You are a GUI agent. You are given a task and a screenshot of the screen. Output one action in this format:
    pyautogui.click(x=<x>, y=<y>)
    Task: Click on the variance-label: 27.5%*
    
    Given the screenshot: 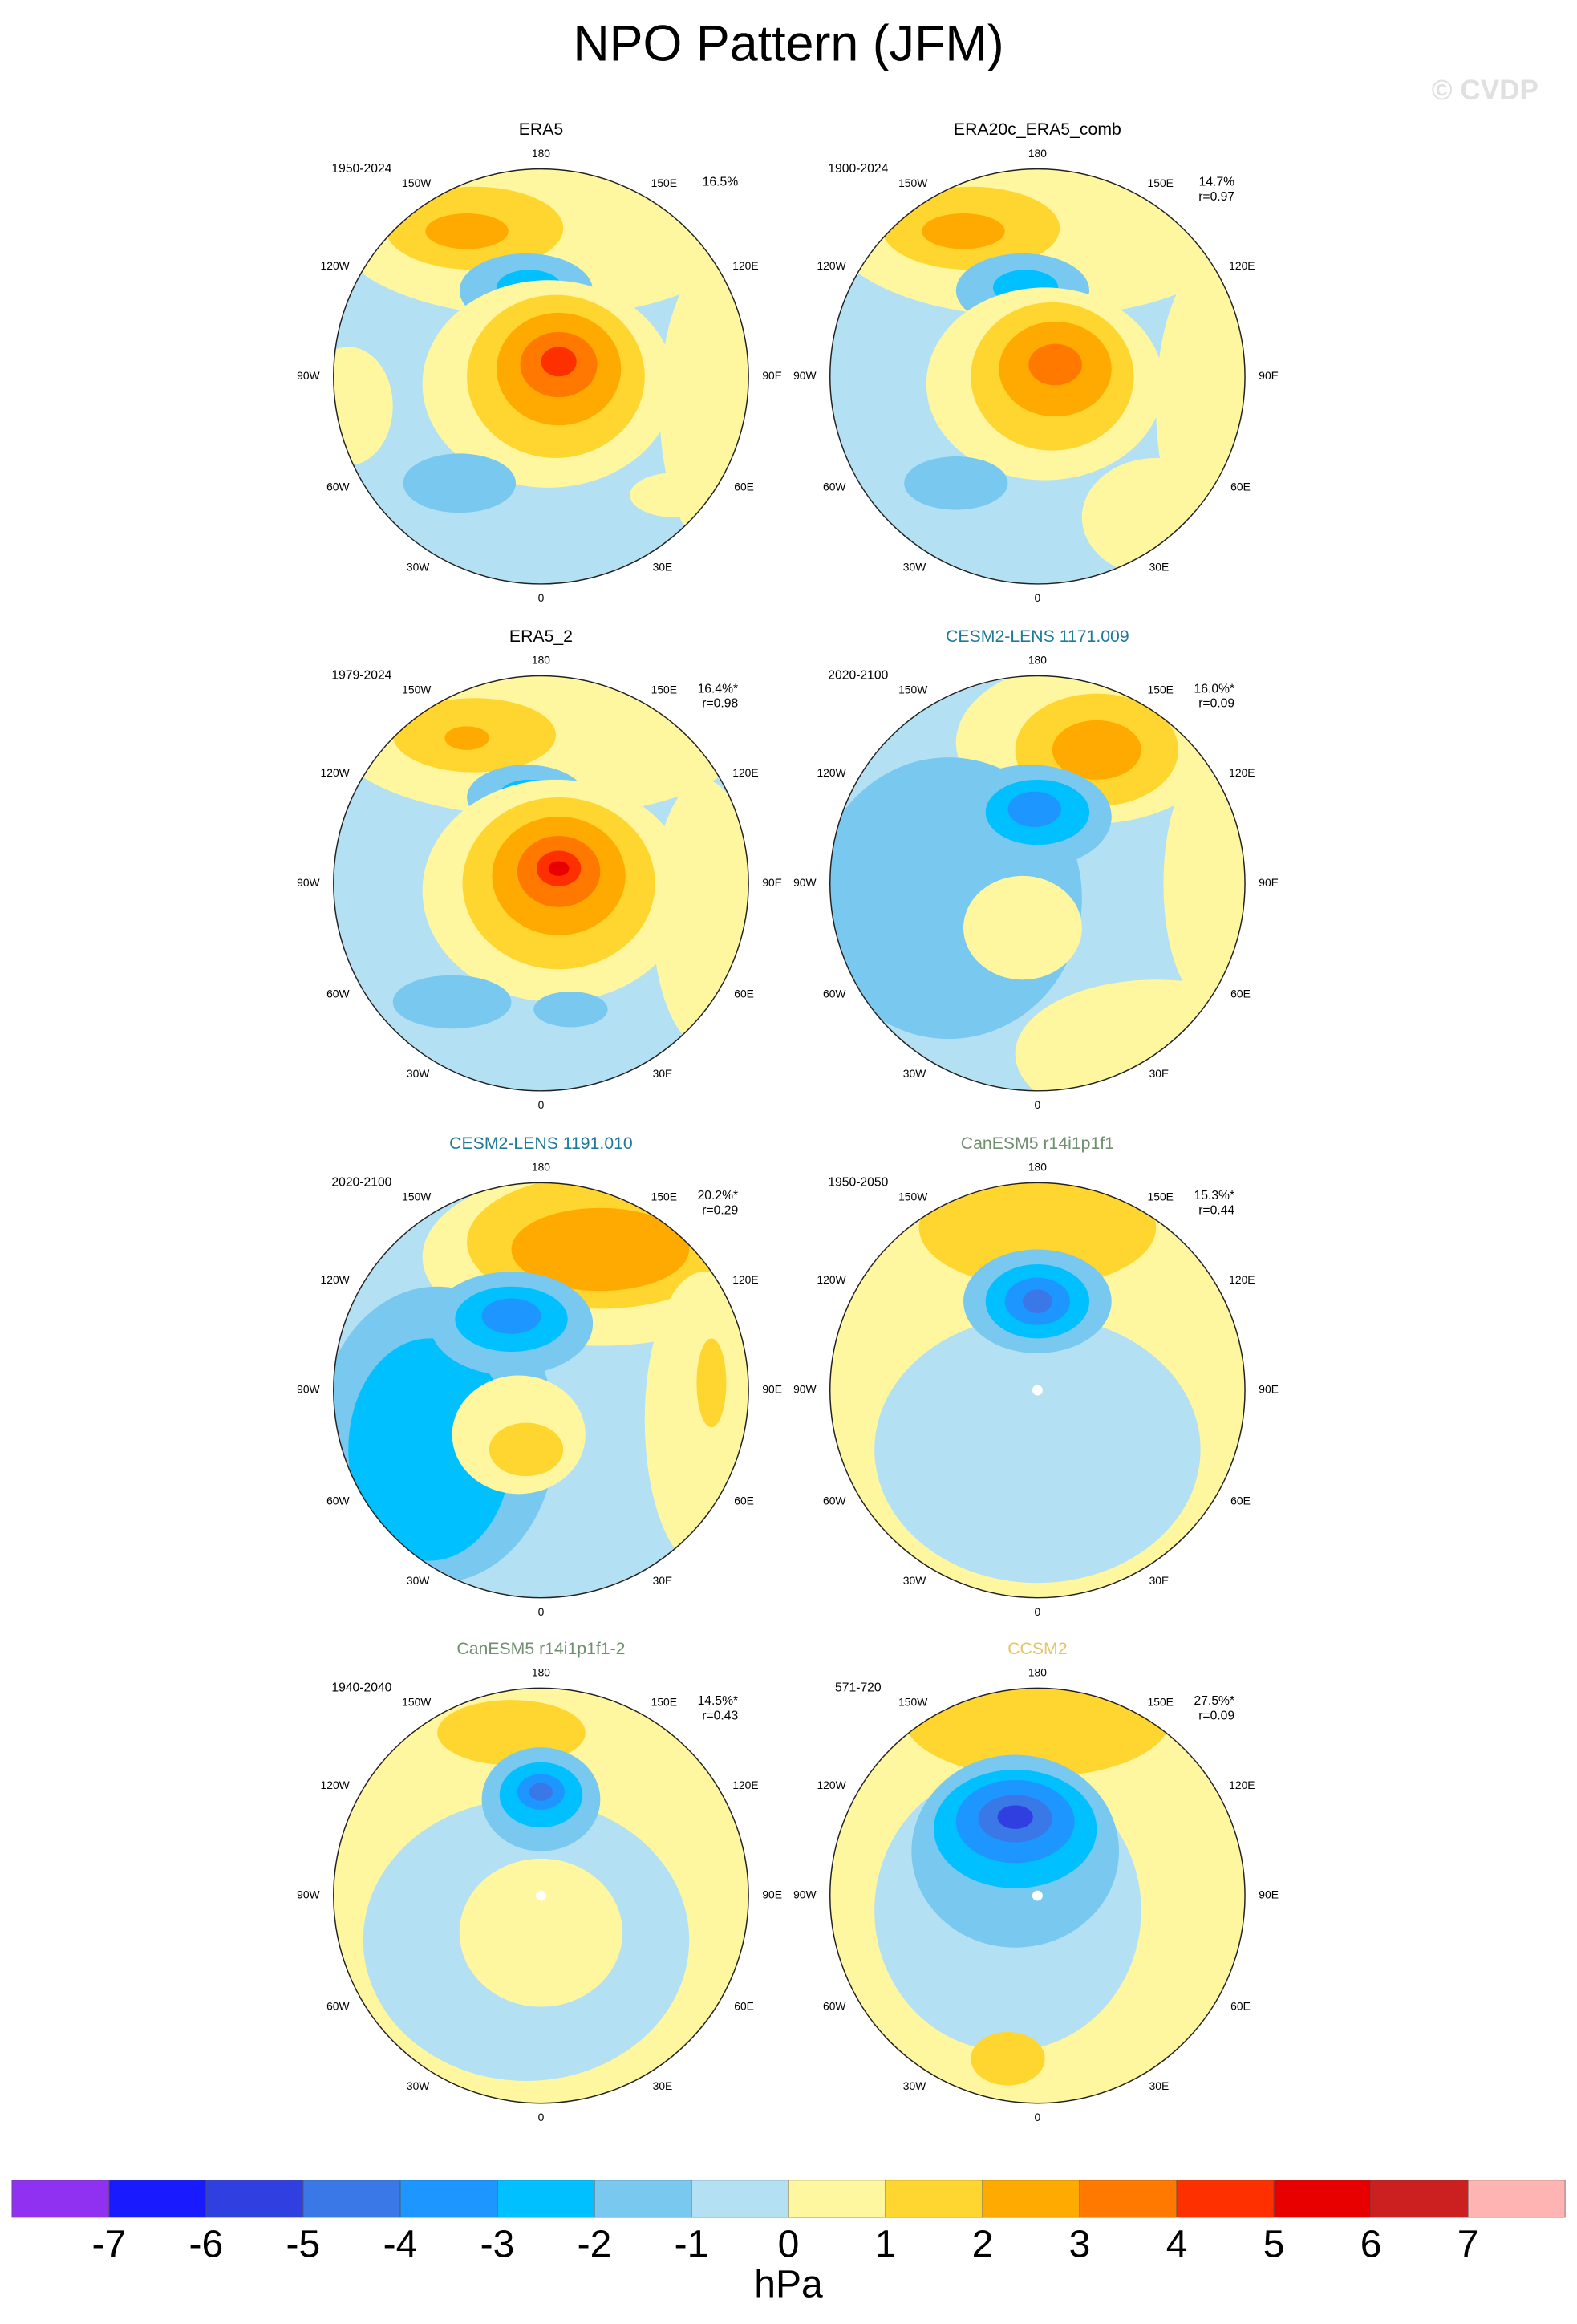 What is the action you would take?
    pyautogui.click(x=1214, y=1701)
    